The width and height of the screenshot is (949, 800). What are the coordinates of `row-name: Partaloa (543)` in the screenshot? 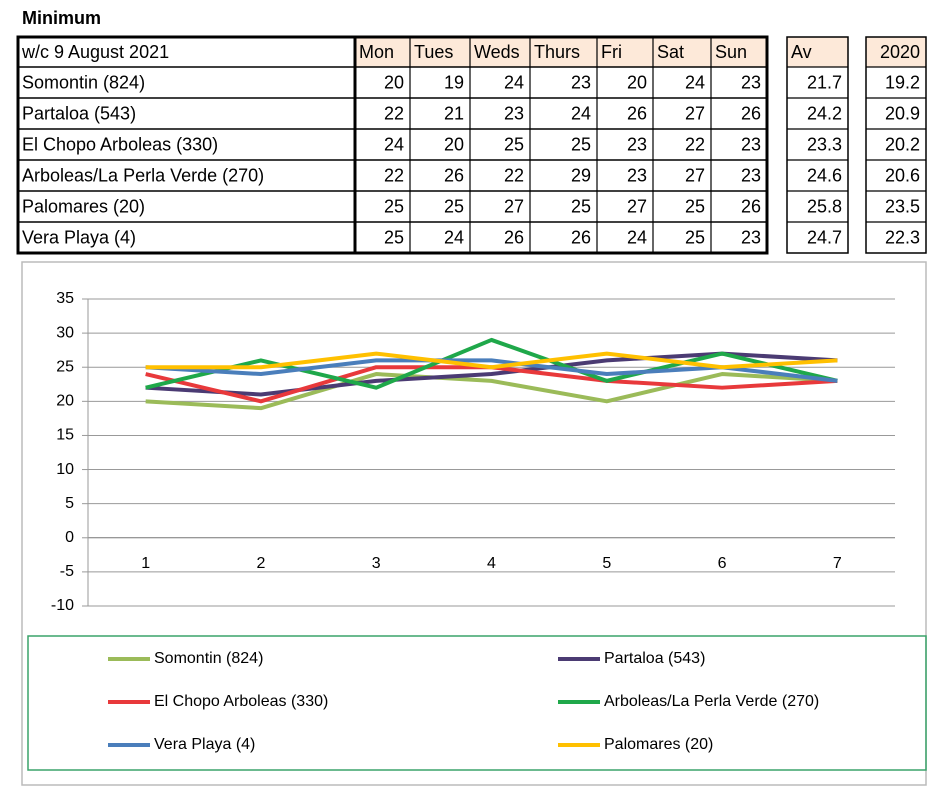 It's located at (79, 113).